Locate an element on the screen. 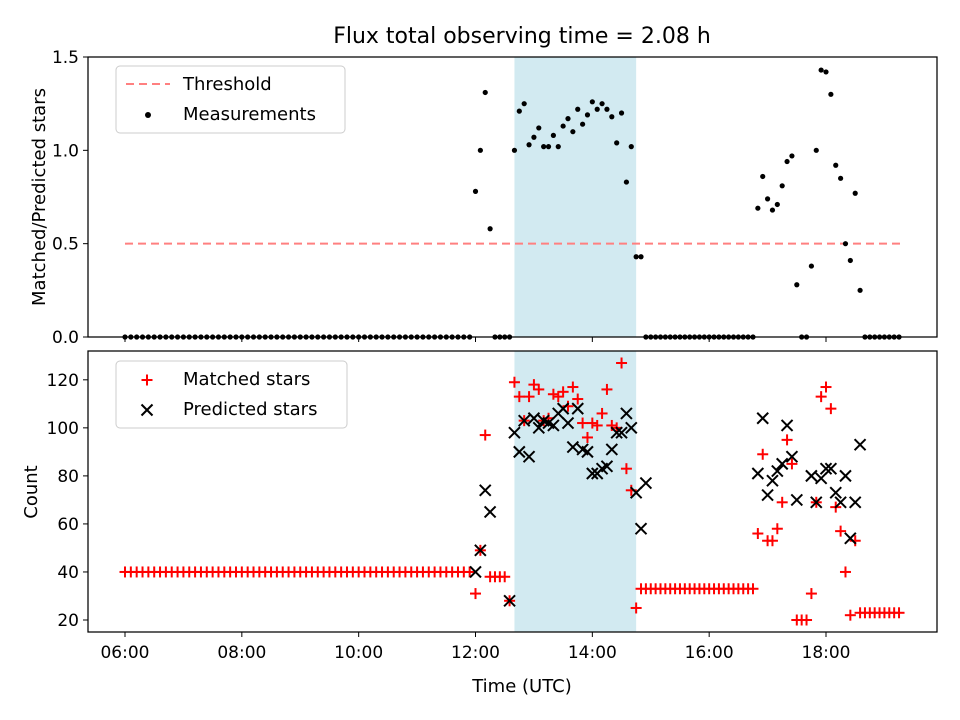  bottom-x-tick-label: 08:00 is located at coordinates (241, 653).